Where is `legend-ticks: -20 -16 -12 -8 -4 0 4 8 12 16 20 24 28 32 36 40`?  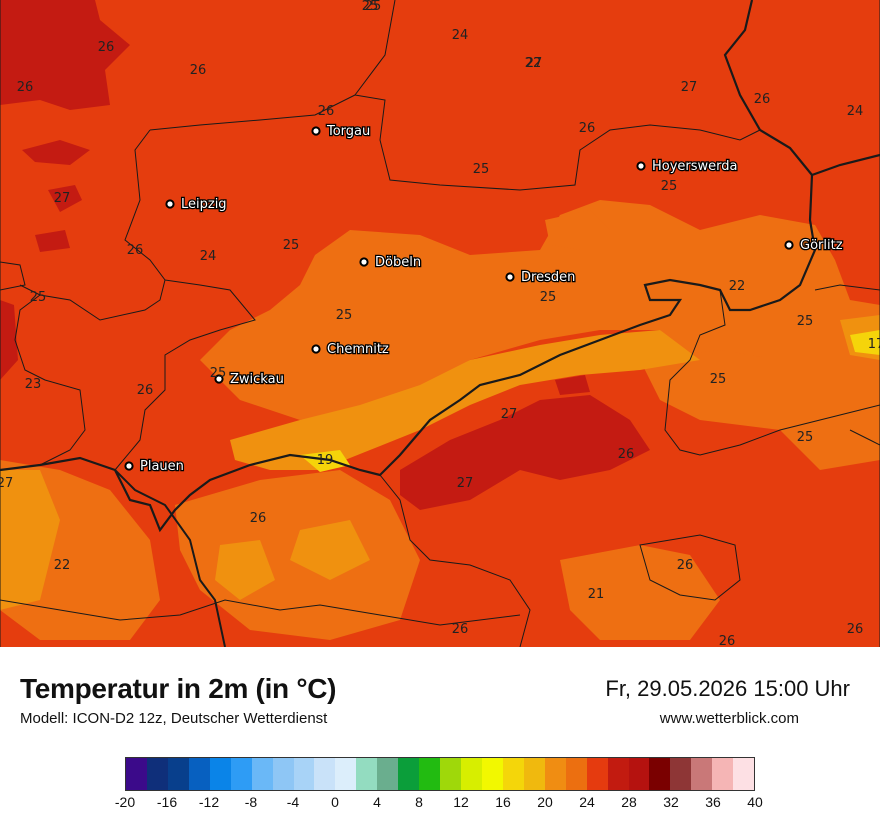 legend-ticks: -20 -16 -12 -8 -4 0 4 8 12 16 20 24 28 32 36 40 is located at coordinates (439, 804).